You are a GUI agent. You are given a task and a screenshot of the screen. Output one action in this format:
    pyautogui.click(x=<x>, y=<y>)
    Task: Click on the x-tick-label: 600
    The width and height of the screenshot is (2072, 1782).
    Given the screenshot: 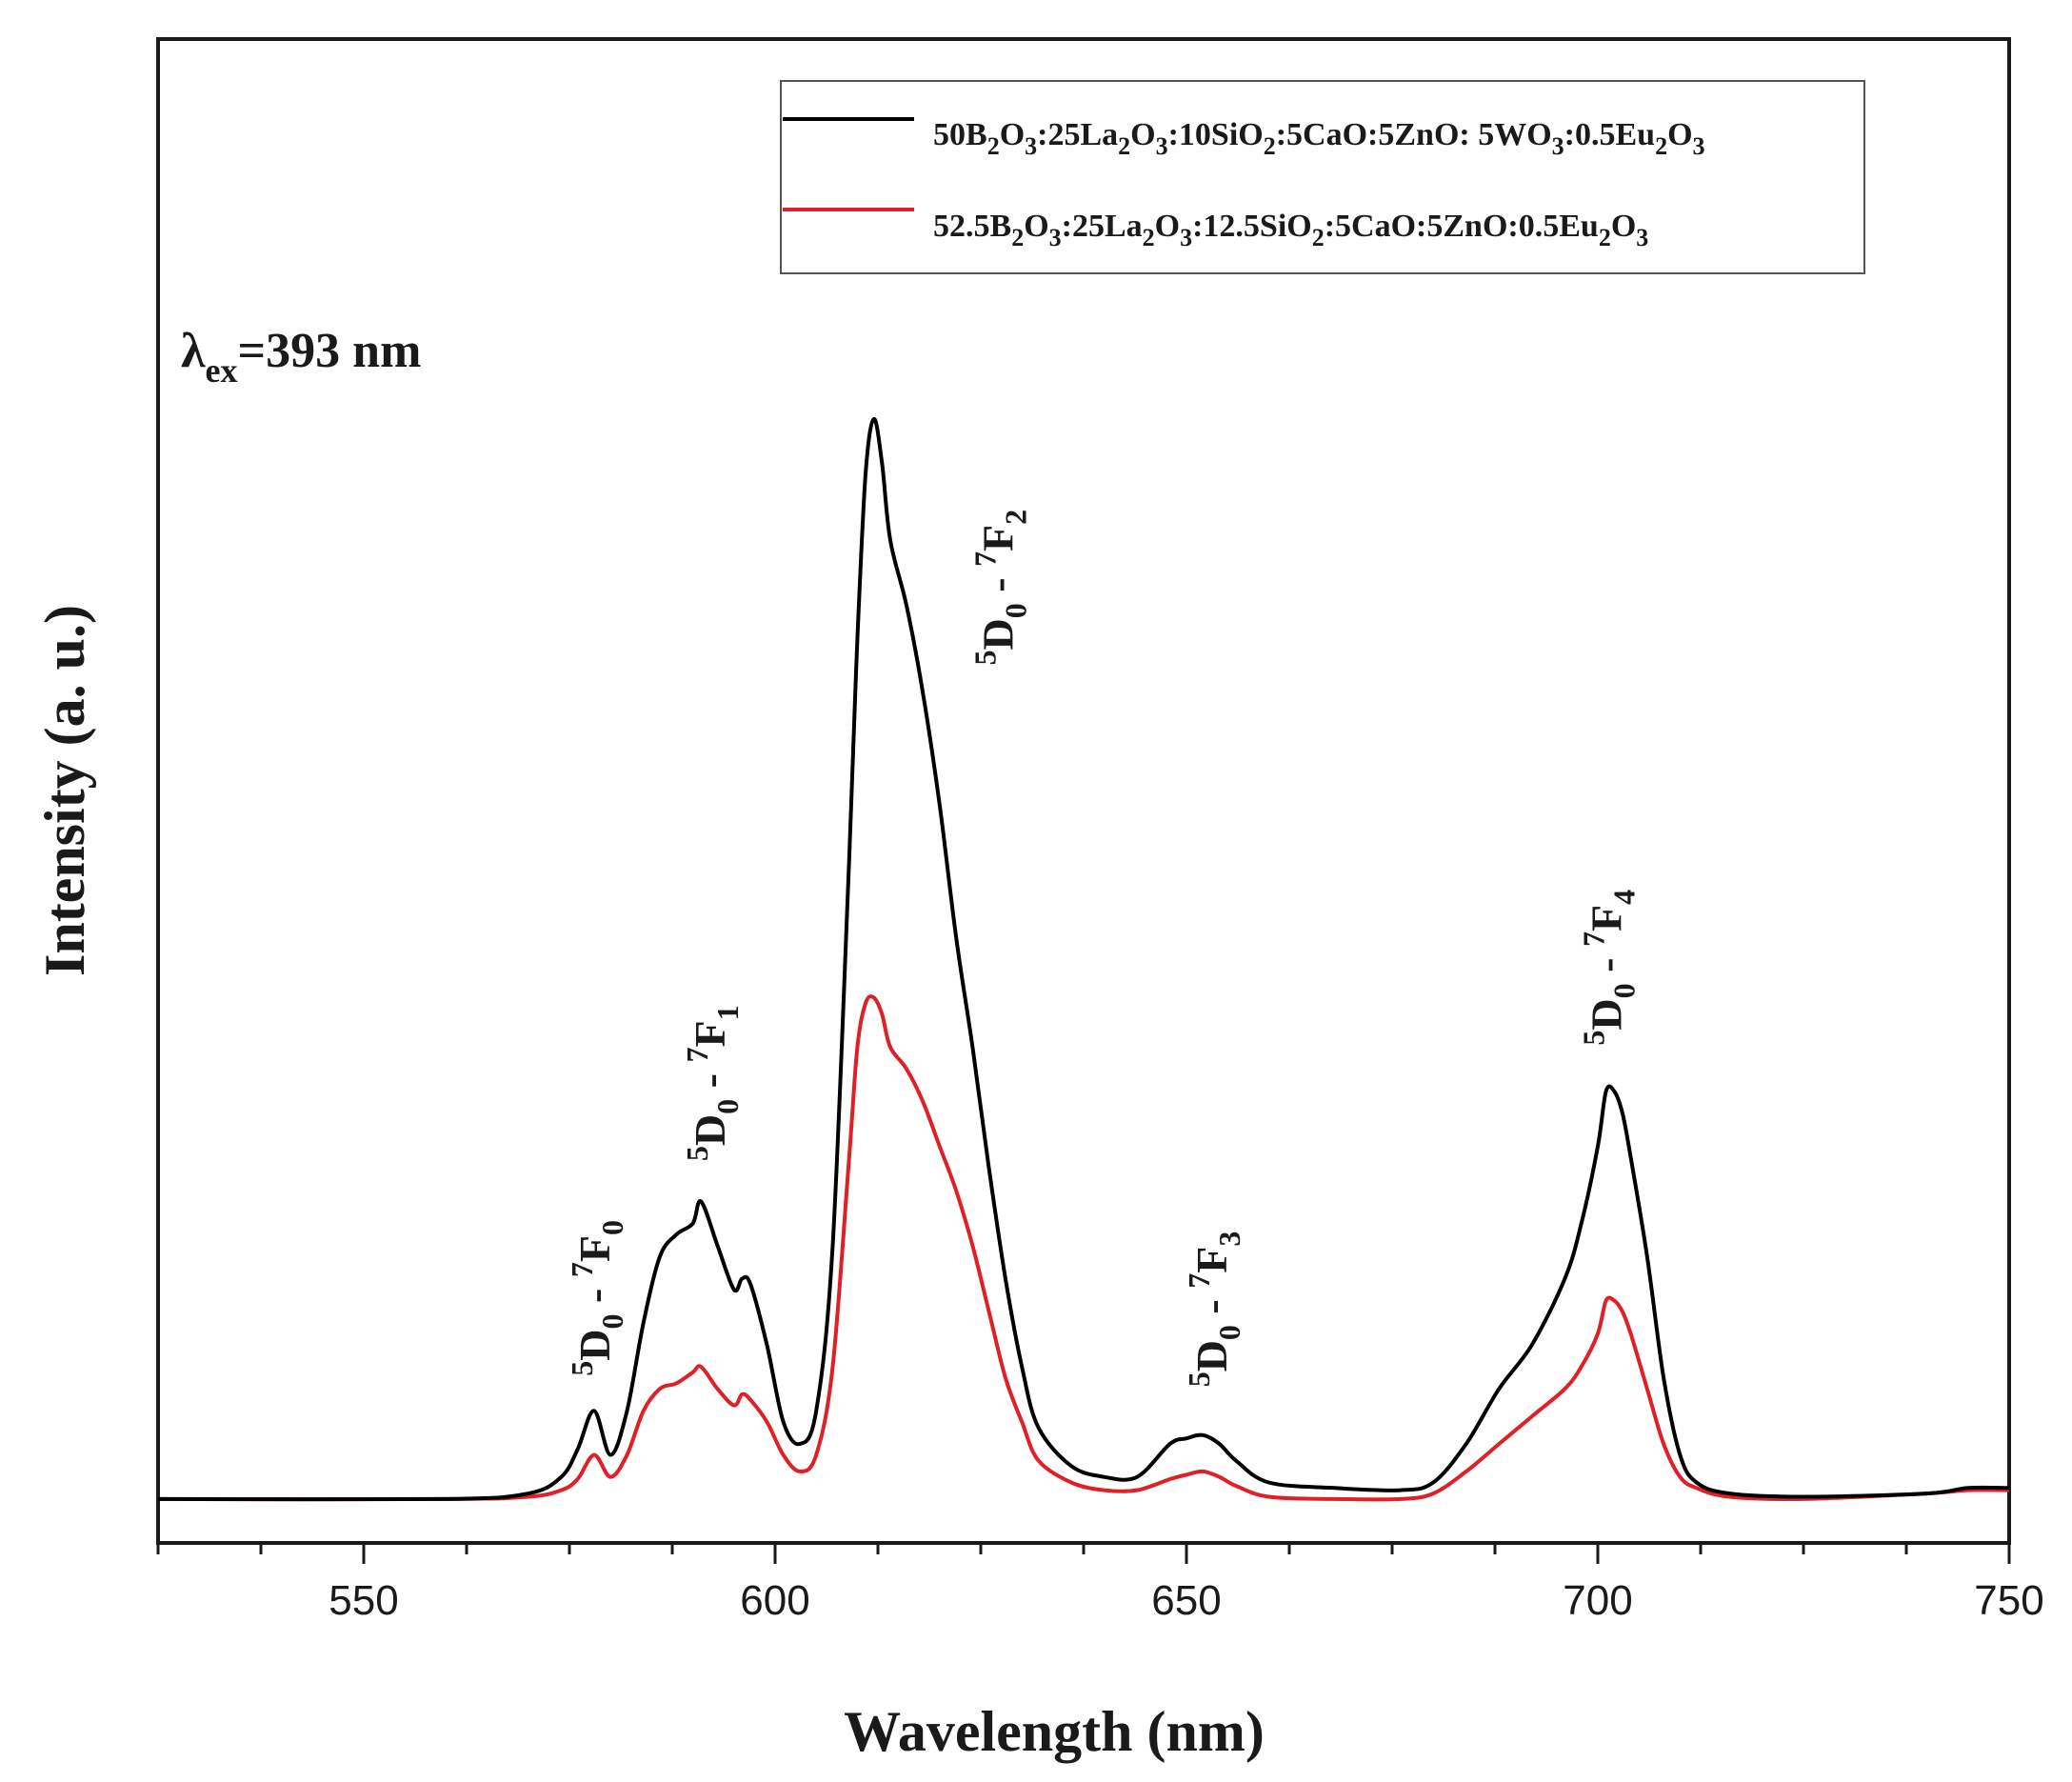 What is the action you would take?
    pyautogui.click(x=774, y=1600)
    